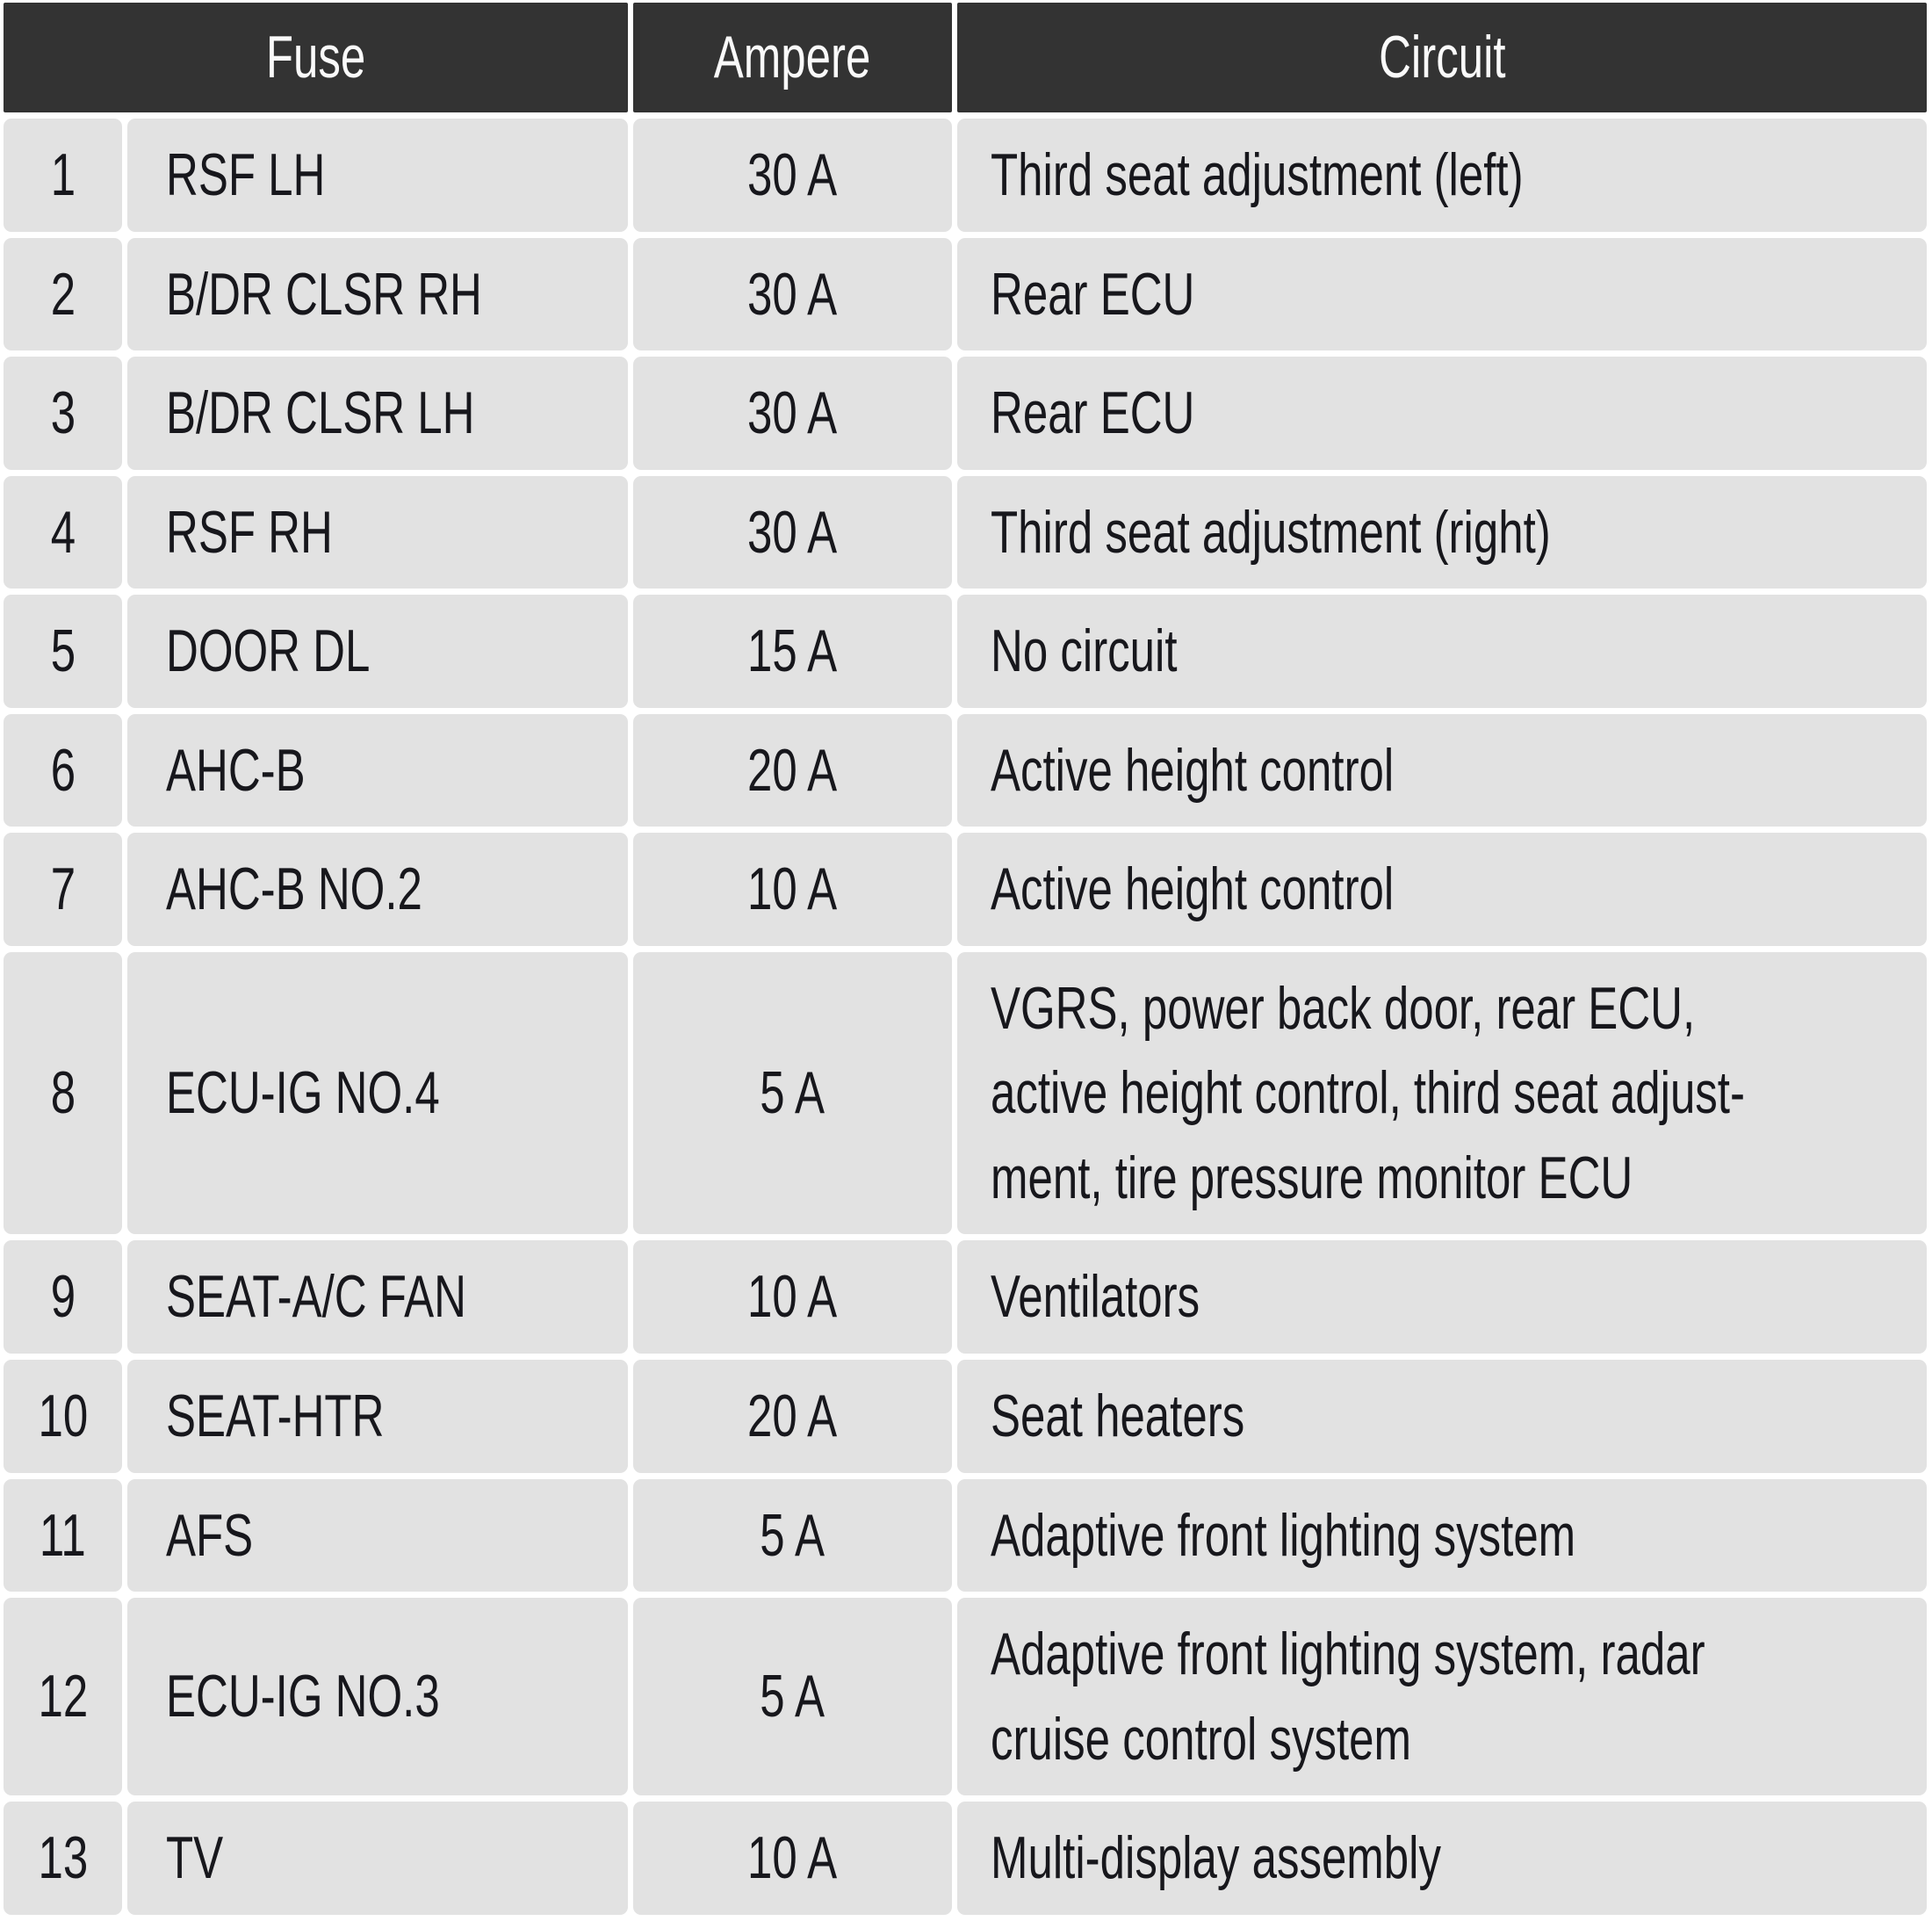 This screenshot has height=1921, width=1932. What do you see at coordinates (1095, 1297) in the screenshot?
I see `circuit-description: Ventilators` at bounding box center [1095, 1297].